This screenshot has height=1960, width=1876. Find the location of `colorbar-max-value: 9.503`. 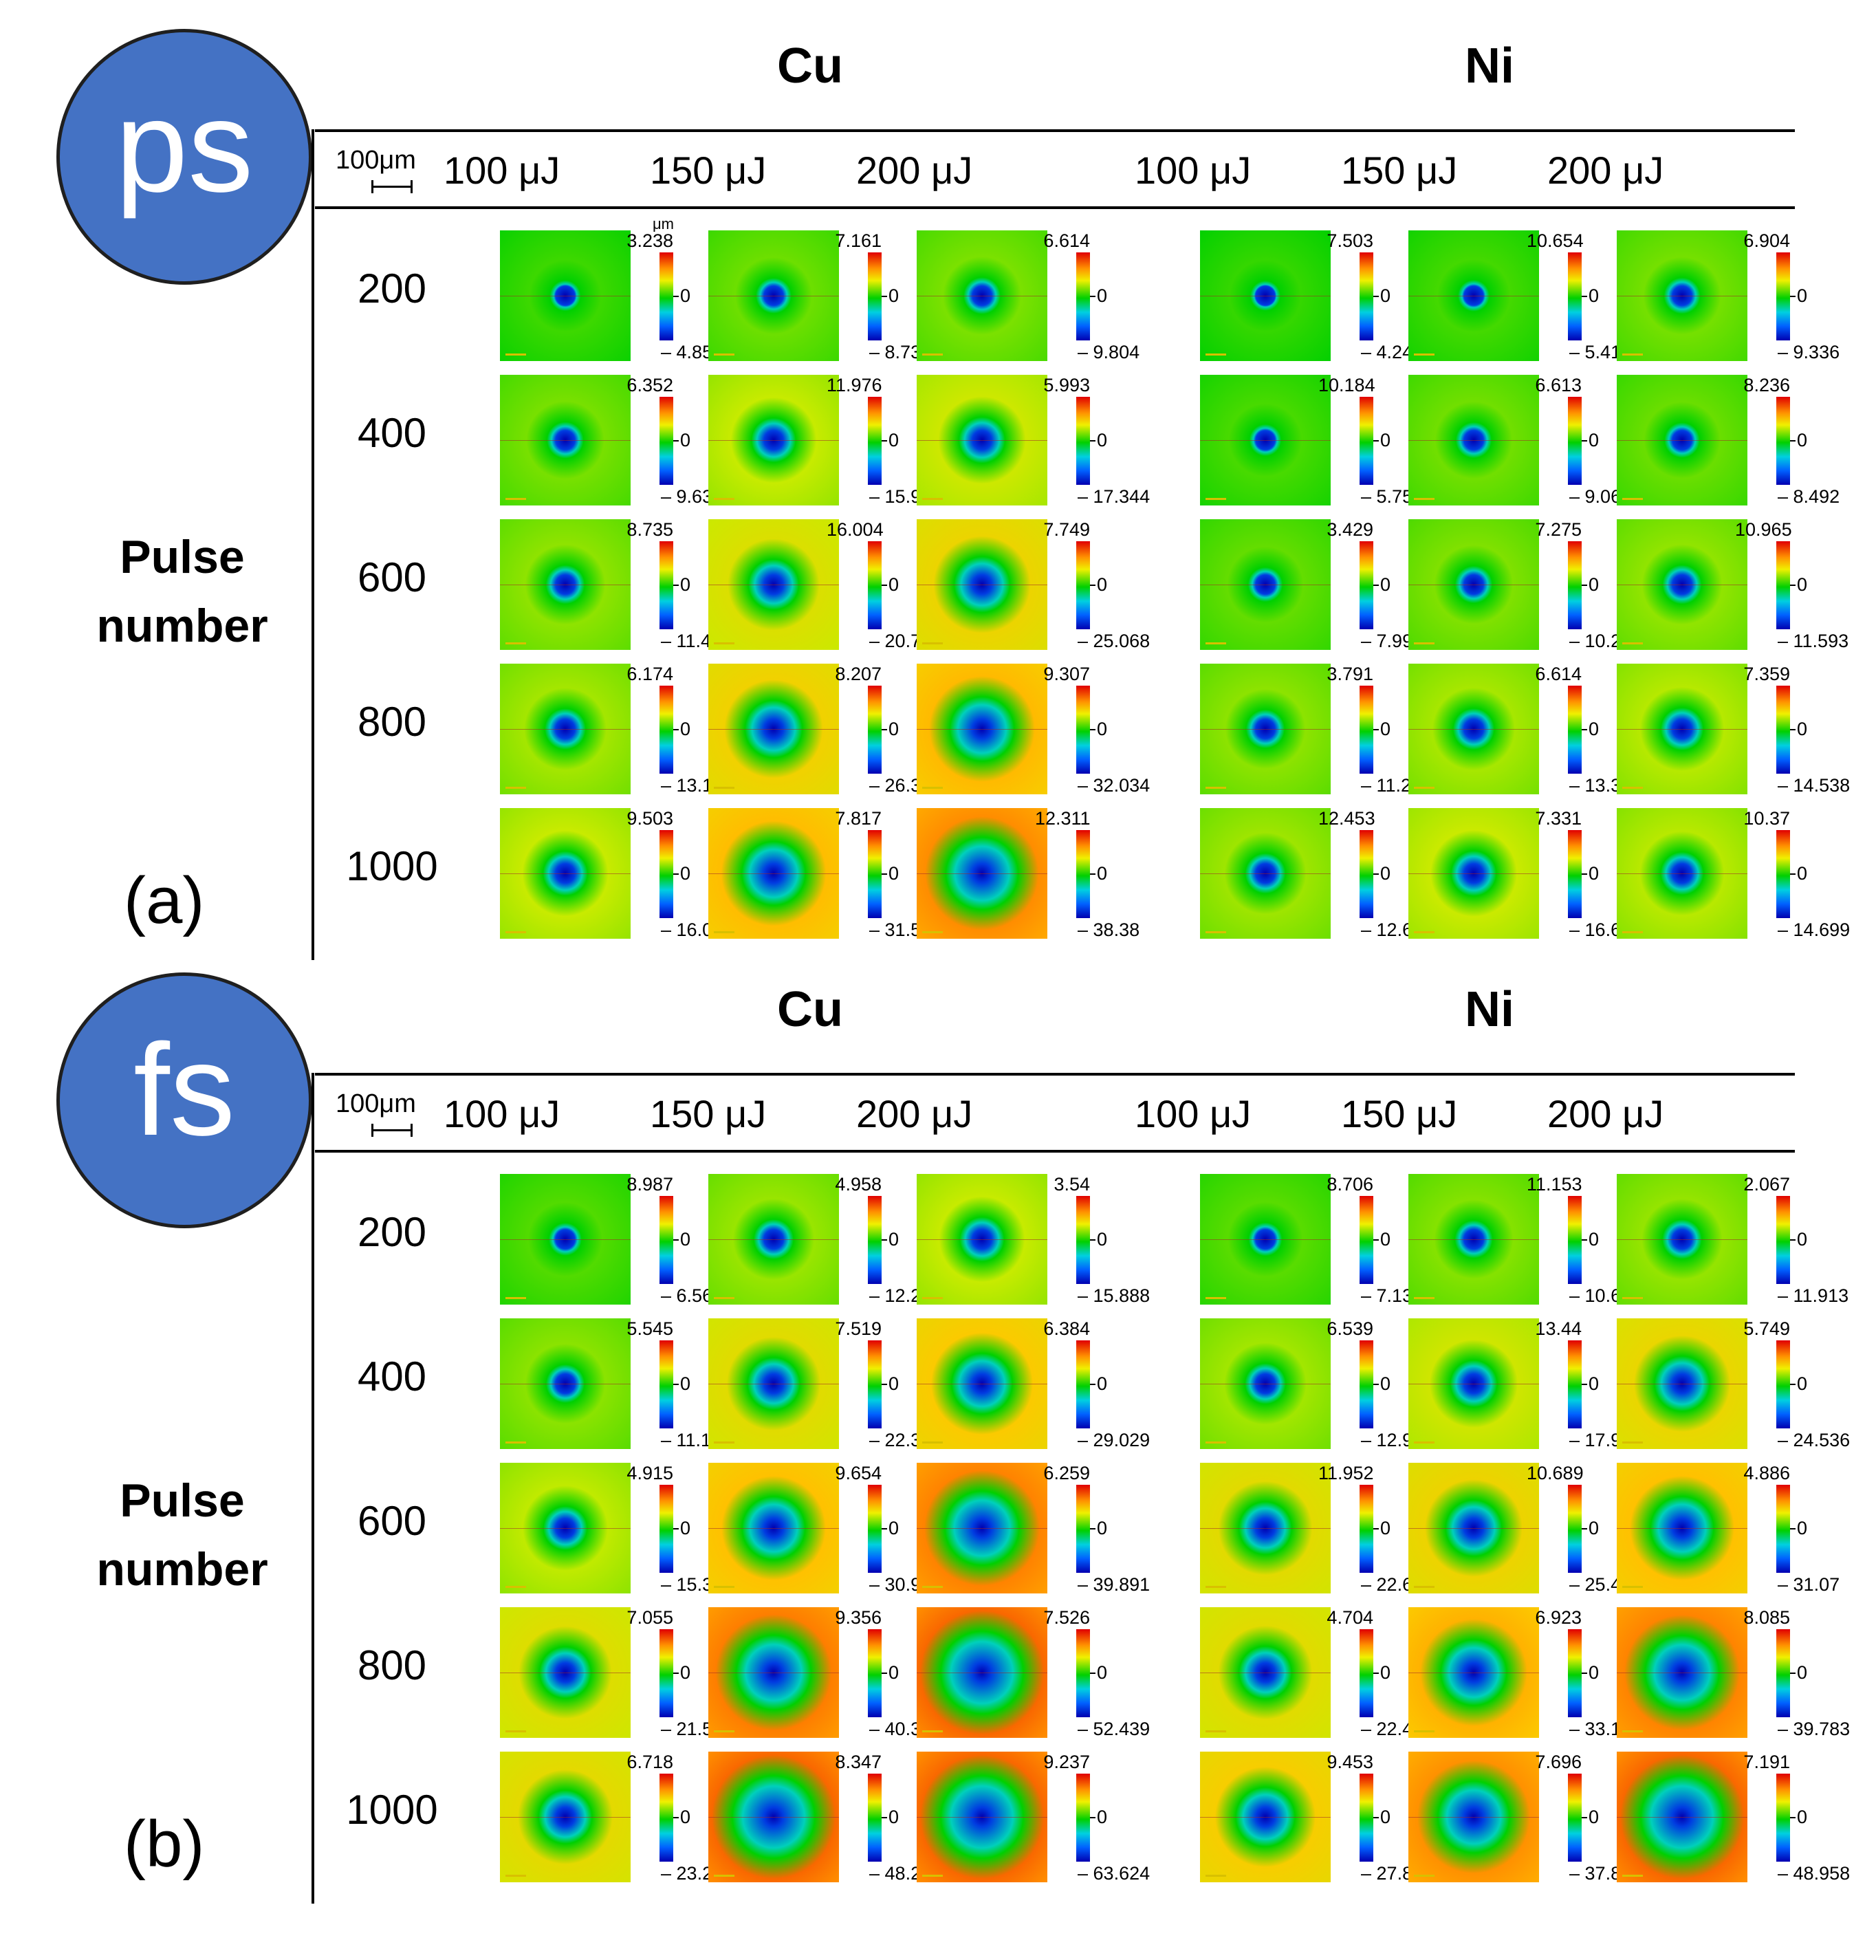

colorbar-max-value: 9.503 is located at coordinates (649, 818).